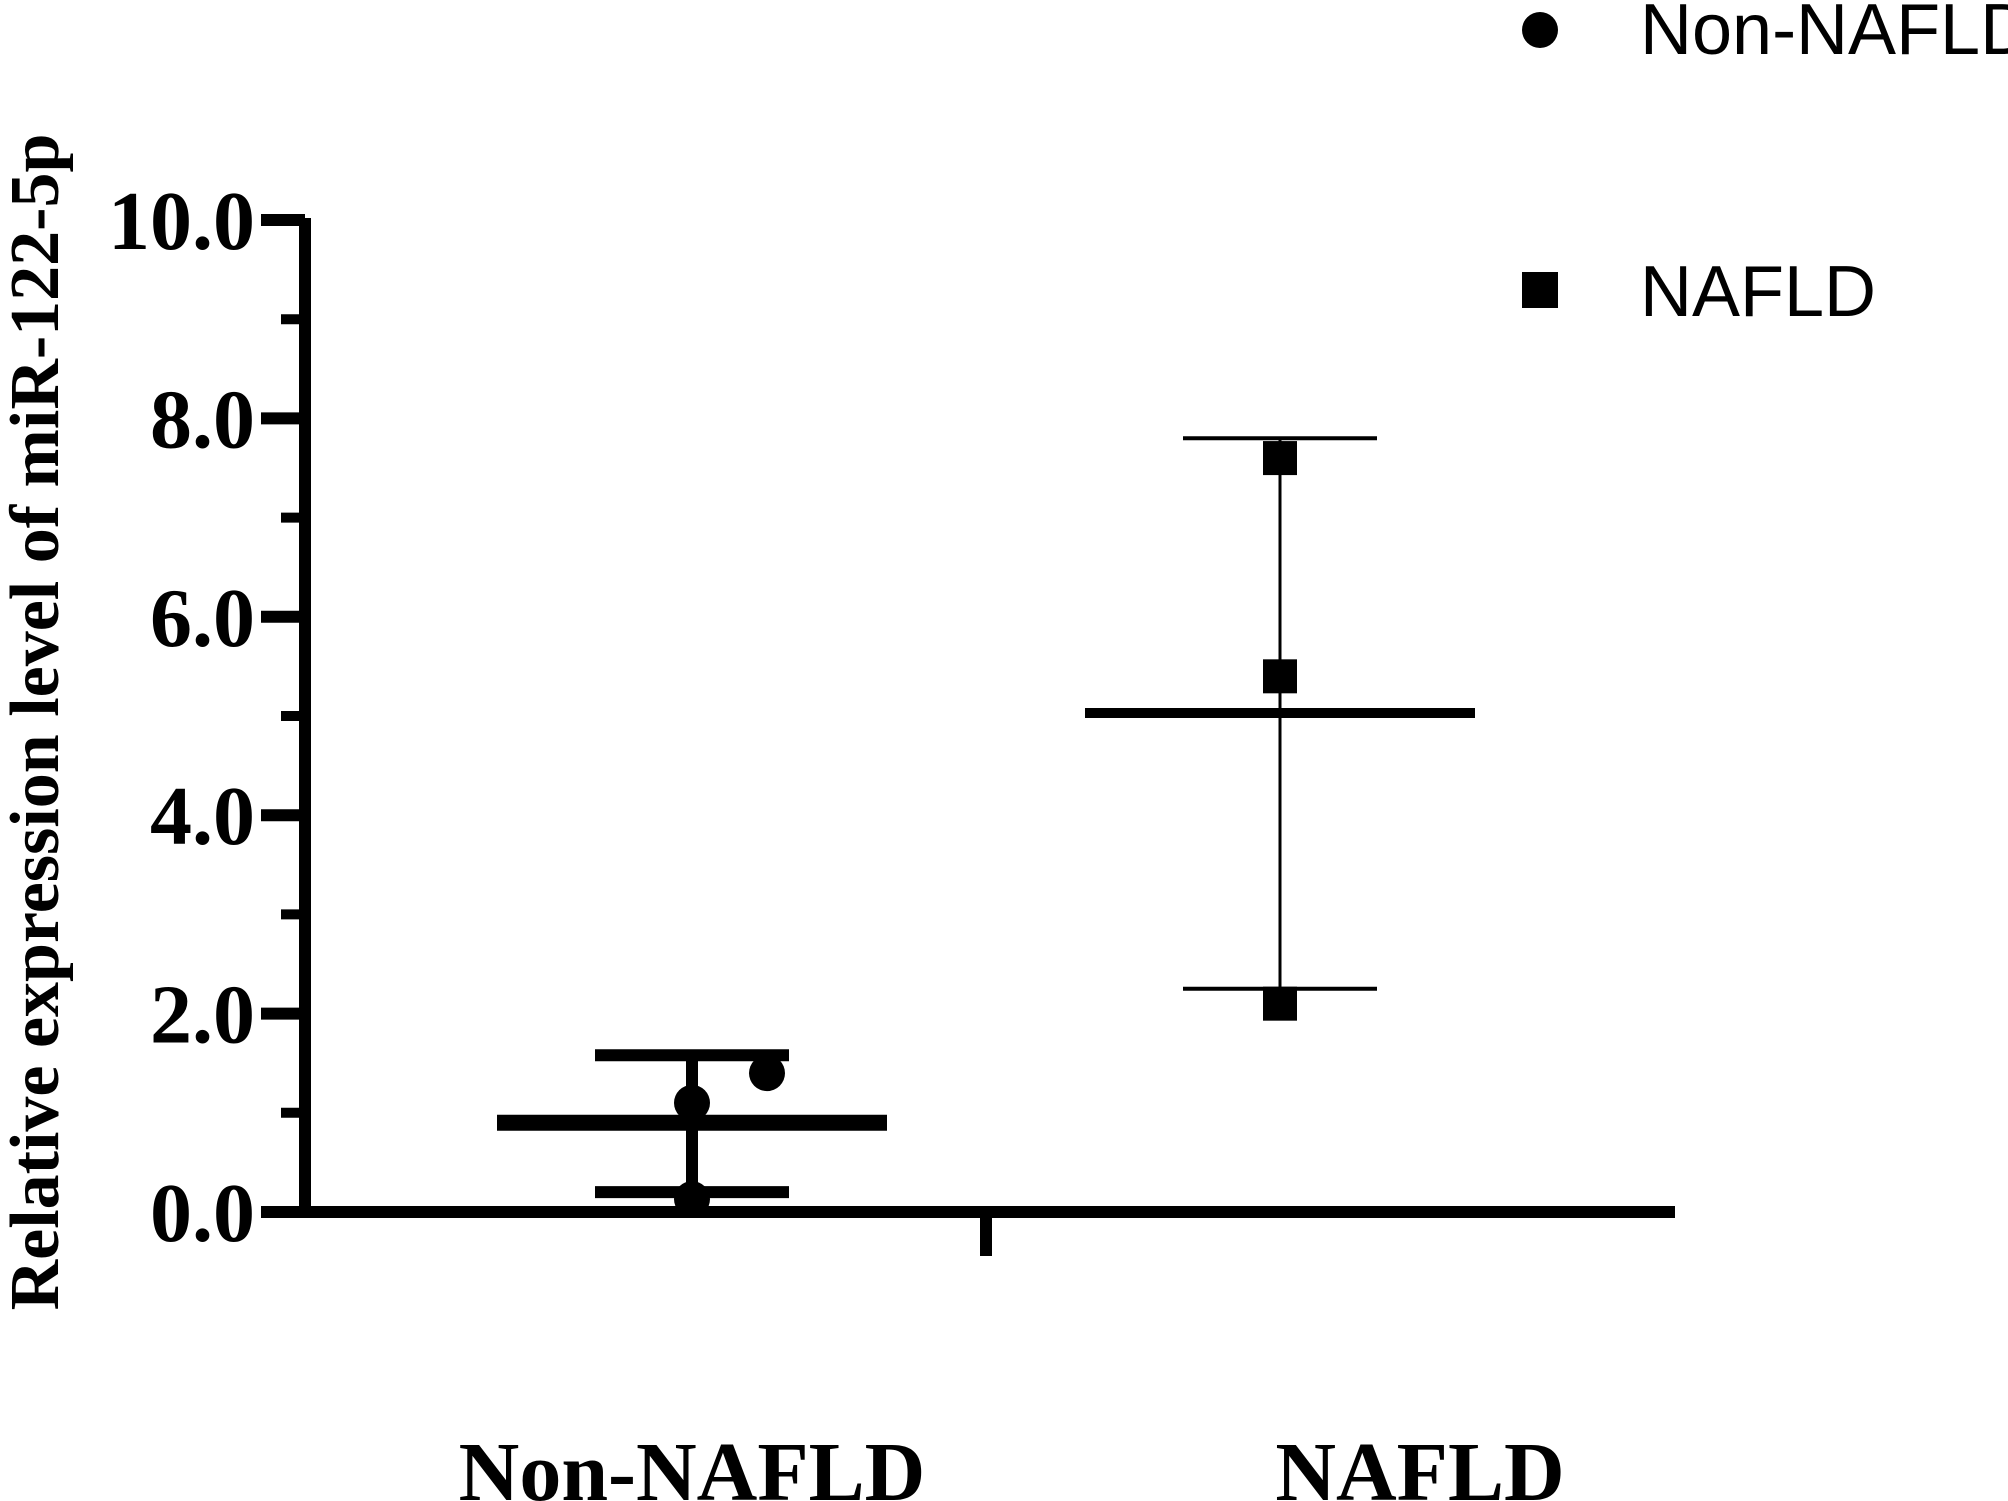 The image size is (2008, 1501). What do you see at coordinates (1419, 1463) in the screenshot?
I see `x-category-label: NAFLD` at bounding box center [1419, 1463].